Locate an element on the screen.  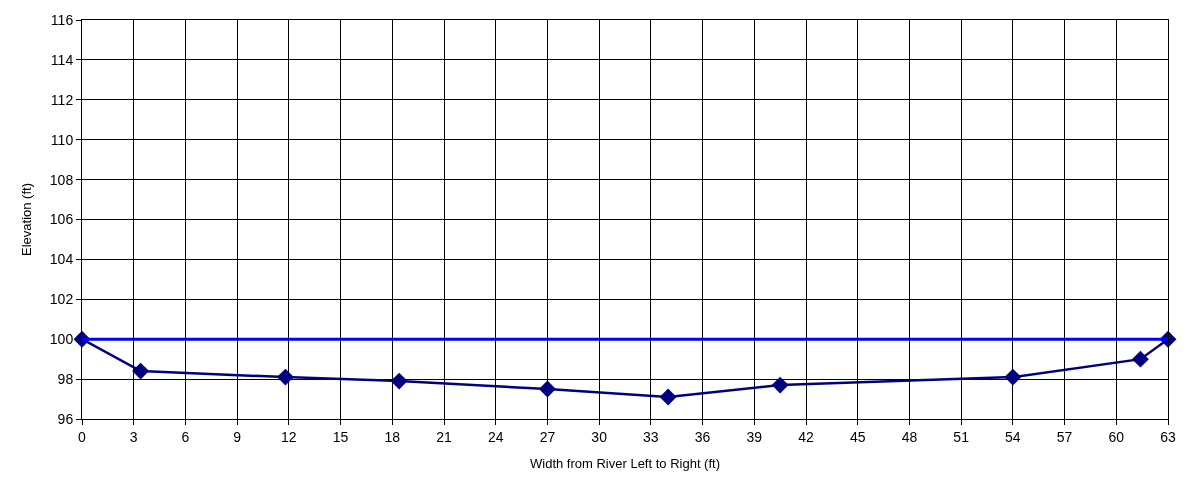
y-tick-label: 96 is located at coordinates (65, 418).